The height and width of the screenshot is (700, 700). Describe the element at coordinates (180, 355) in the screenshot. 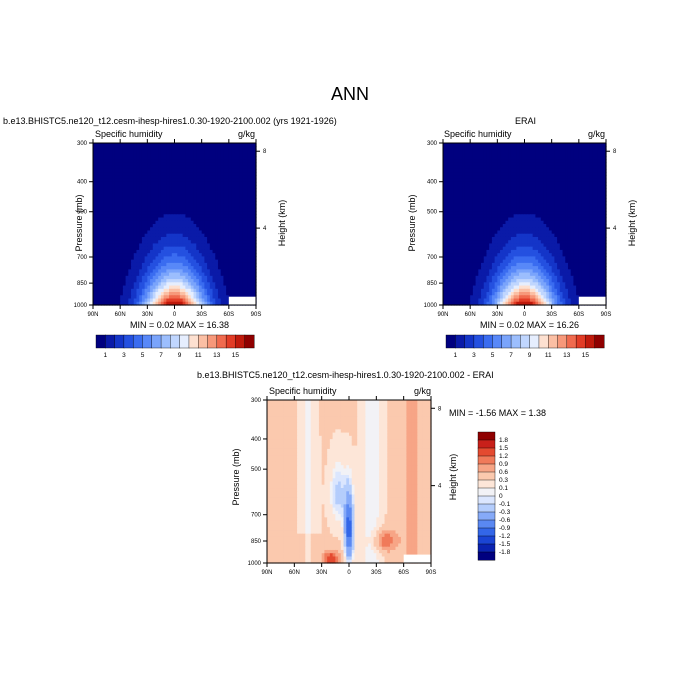

I see `colorbar-label: 9` at that location.